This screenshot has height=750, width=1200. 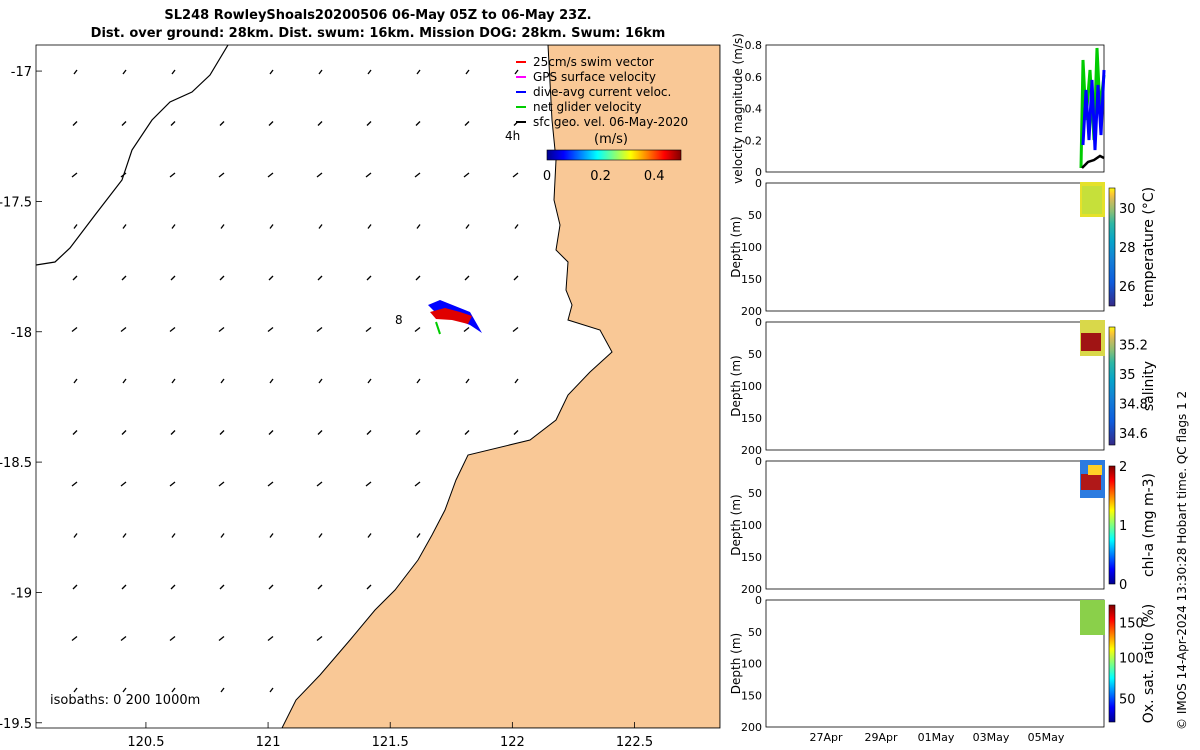 What do you see at coordinates (751, 664) in the screenshot?
I see `oxygen-y-tick: 100` at bounding box center [751, 664].